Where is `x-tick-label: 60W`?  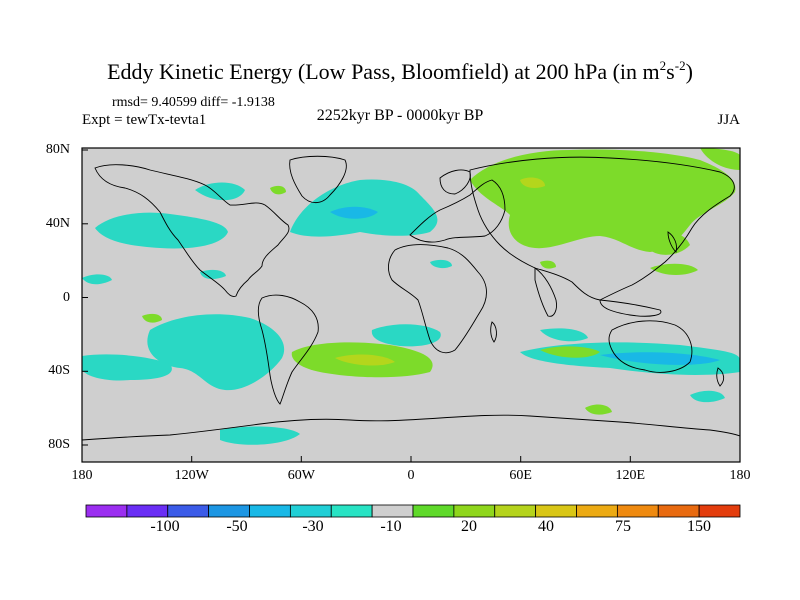
x-tick-label: 60W is located at coordinates (301, 475).